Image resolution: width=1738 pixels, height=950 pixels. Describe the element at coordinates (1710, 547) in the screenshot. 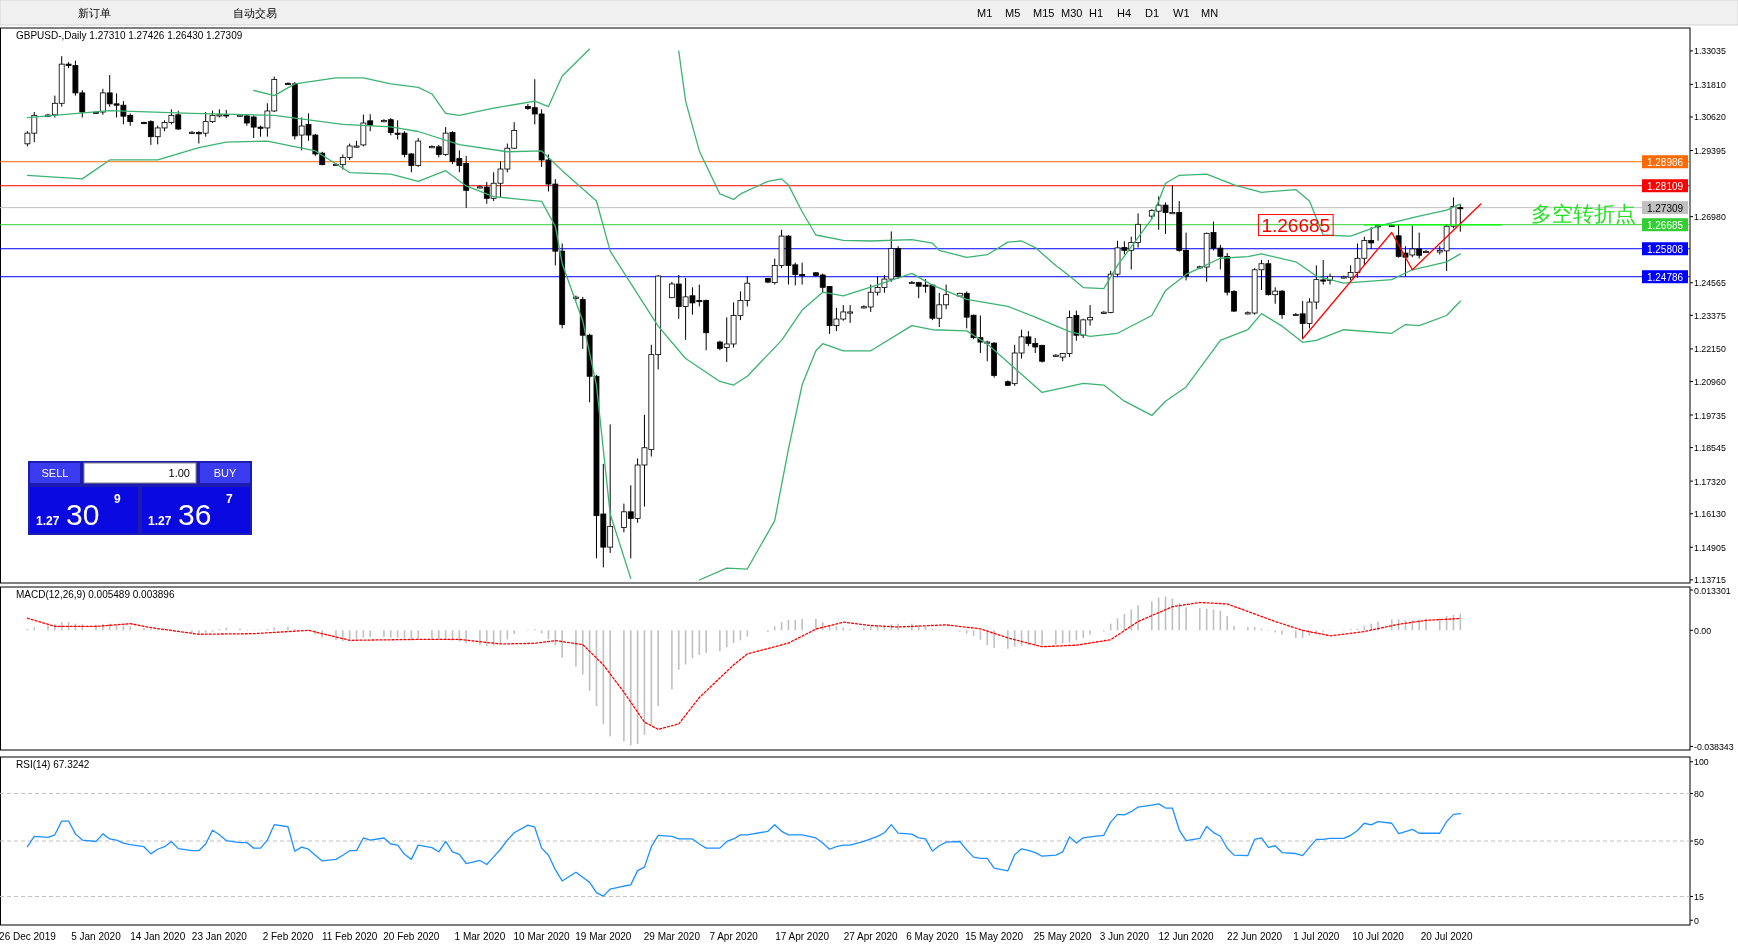

I see `y-tick-label: 1.14905` at that location.